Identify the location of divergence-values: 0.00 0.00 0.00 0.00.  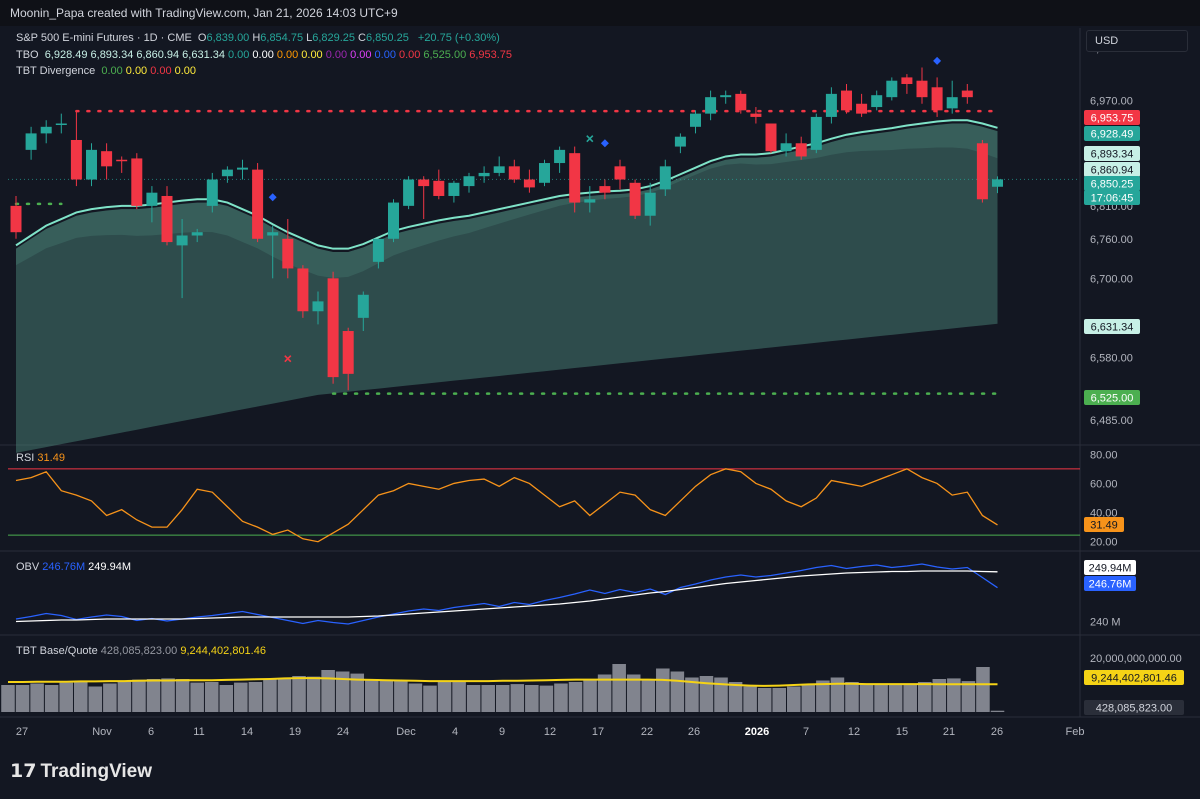
(150, 71).